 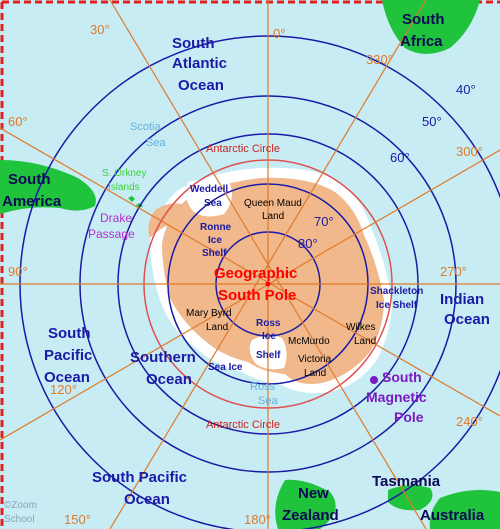 What do you see at coordinates (268, 284) in the screenshot?
I see `geographic-pole-dot` at bounding box center [268, 284].